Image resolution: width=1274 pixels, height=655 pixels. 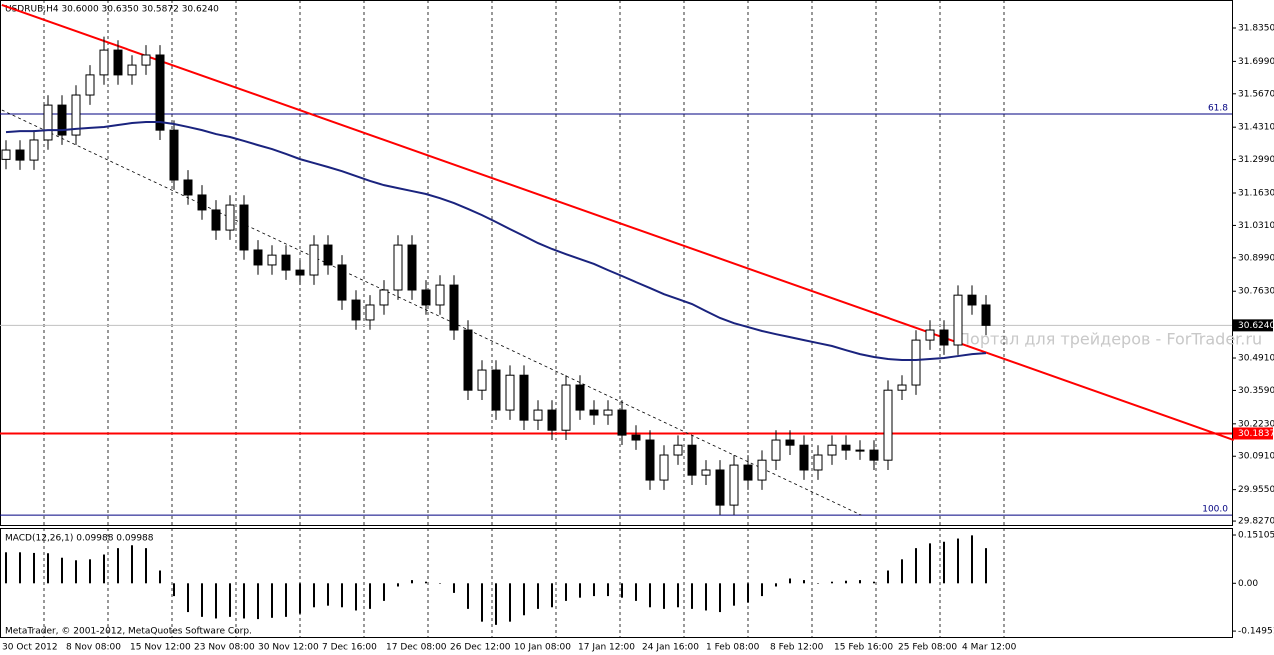 What do you see at coordinates (733, 648) in the screenshot?
I see `x-tick-label: 1 Feb 08:00` at bounding box center [733, 648].